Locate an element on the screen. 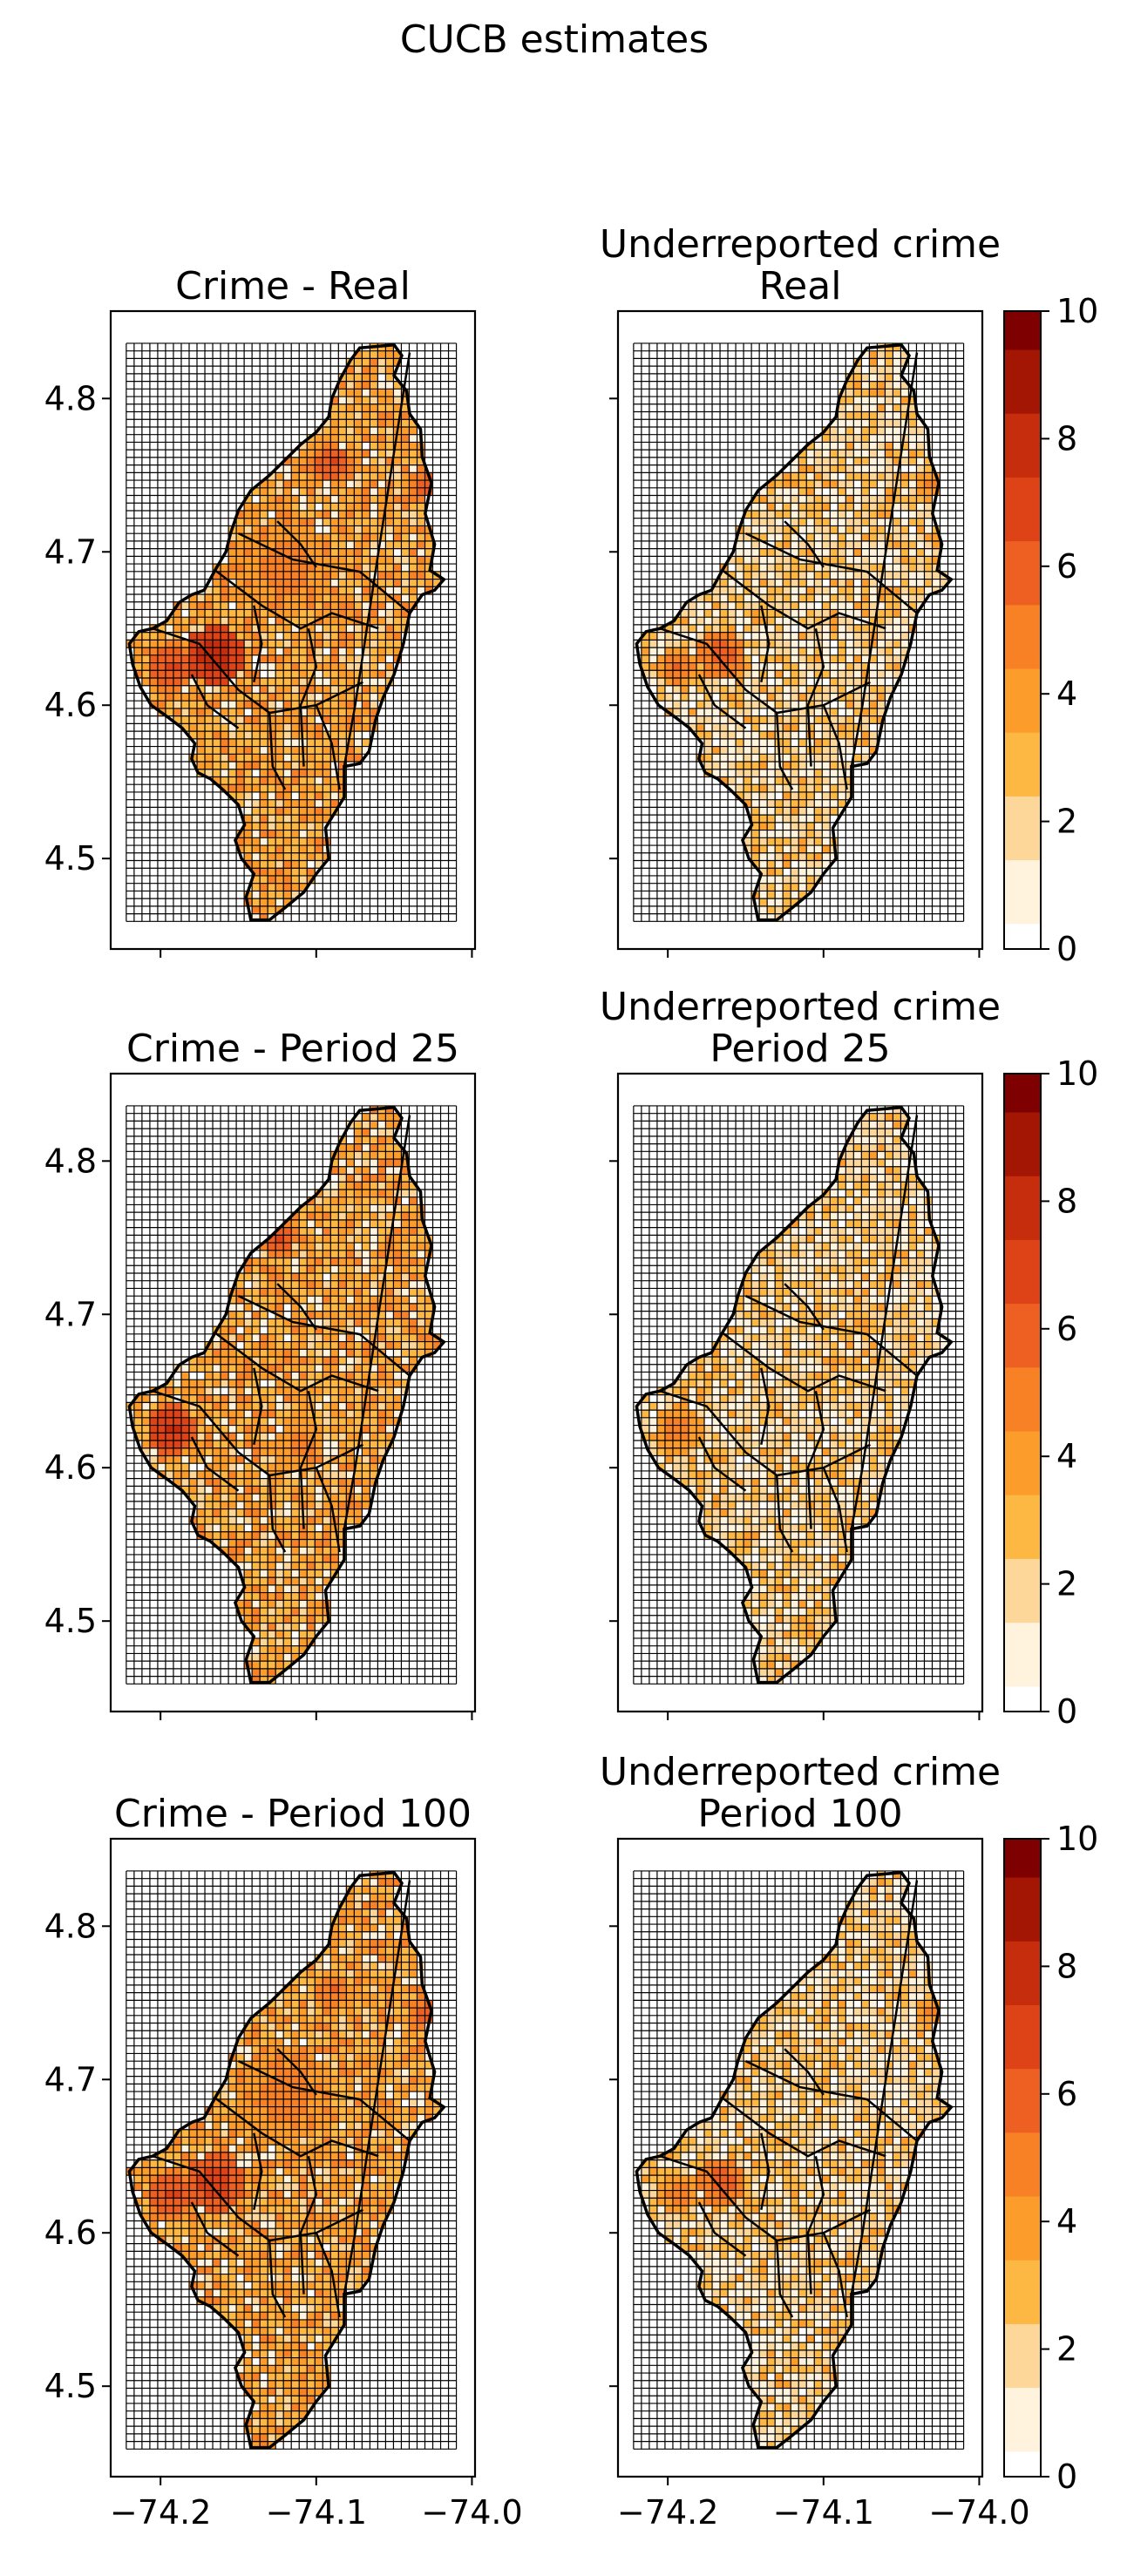 This screenshot has height=2576, width=1134. subplot-3: Crime - Period 254.54.64.74.8 is located at coordinates (259, 1374).